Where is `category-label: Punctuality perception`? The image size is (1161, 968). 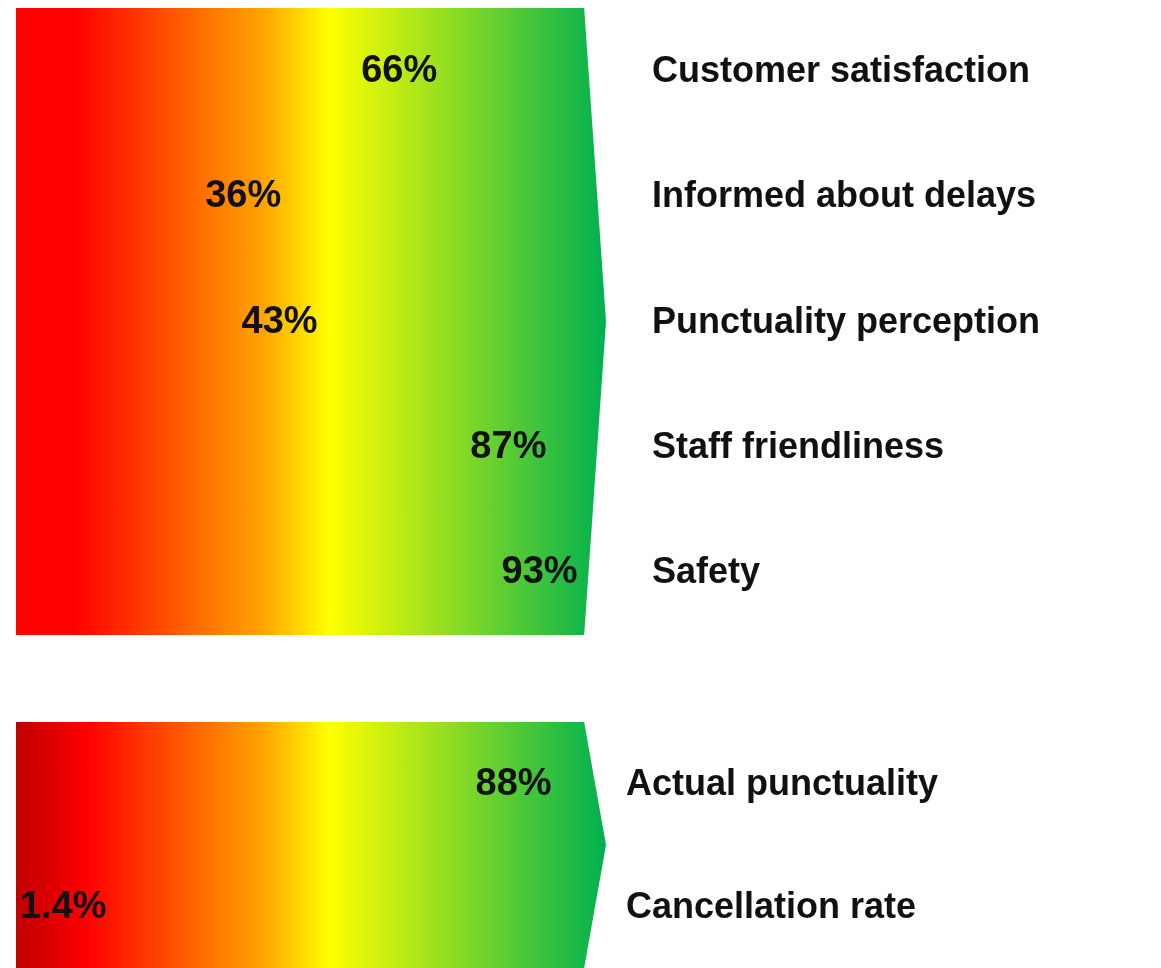
category-label: Punctuality perception is located at coordinates (846, 320).